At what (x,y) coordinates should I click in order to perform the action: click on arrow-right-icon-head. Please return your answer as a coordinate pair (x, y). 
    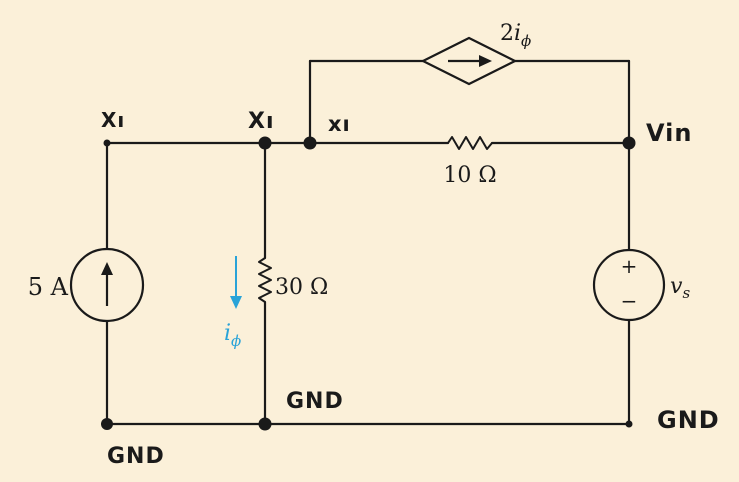
    Looking at the image, I should click on (485, 61).